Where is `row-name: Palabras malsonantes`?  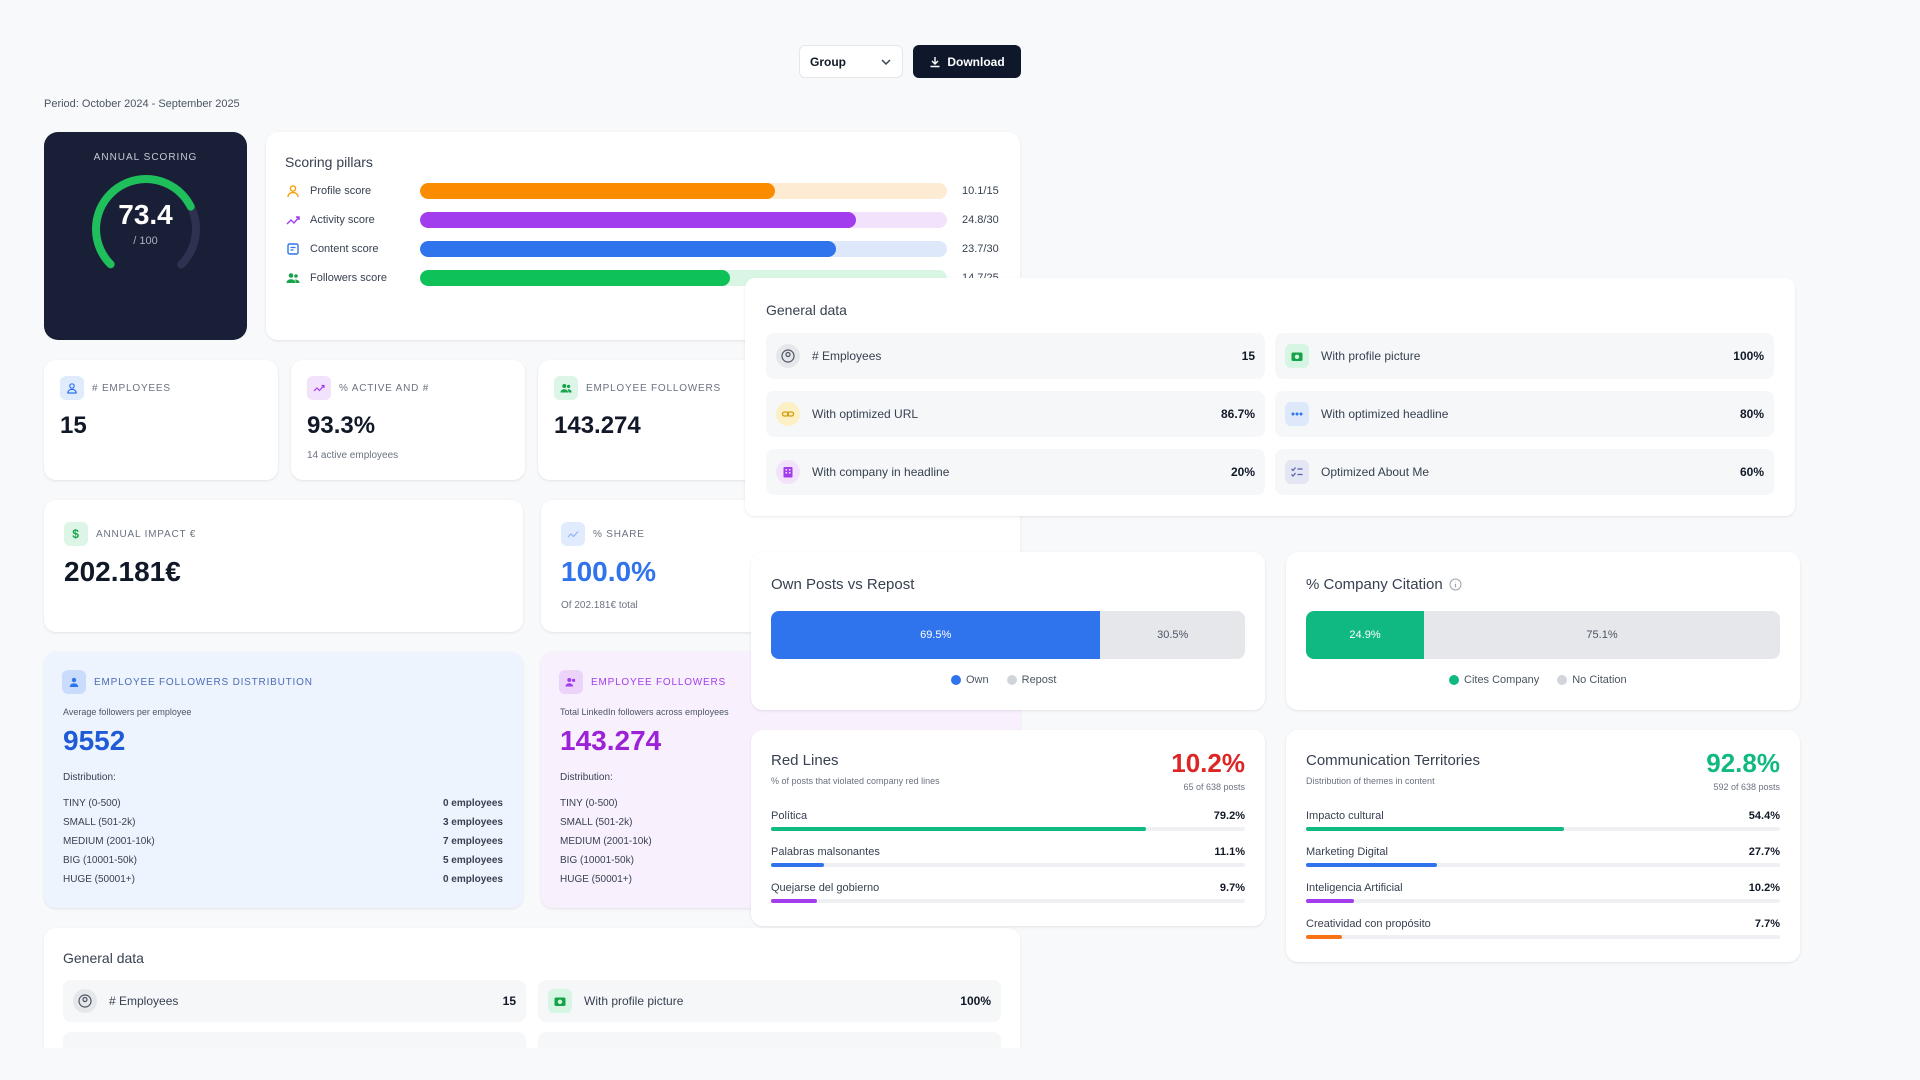 row-name: Palabras malsonantes is located at coordinates (825, 852).